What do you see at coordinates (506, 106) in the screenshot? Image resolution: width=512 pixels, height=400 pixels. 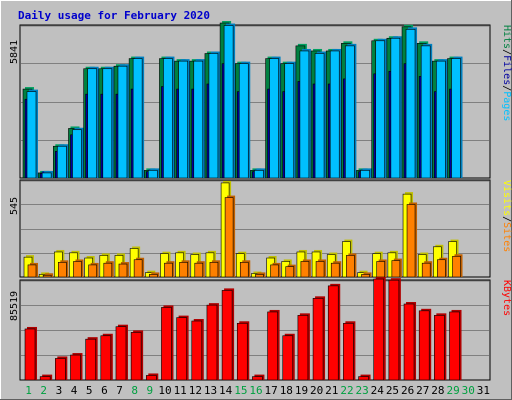 I see `panel-hits-files-pages-legend-item: Pages` at bounding box center [506, 106].